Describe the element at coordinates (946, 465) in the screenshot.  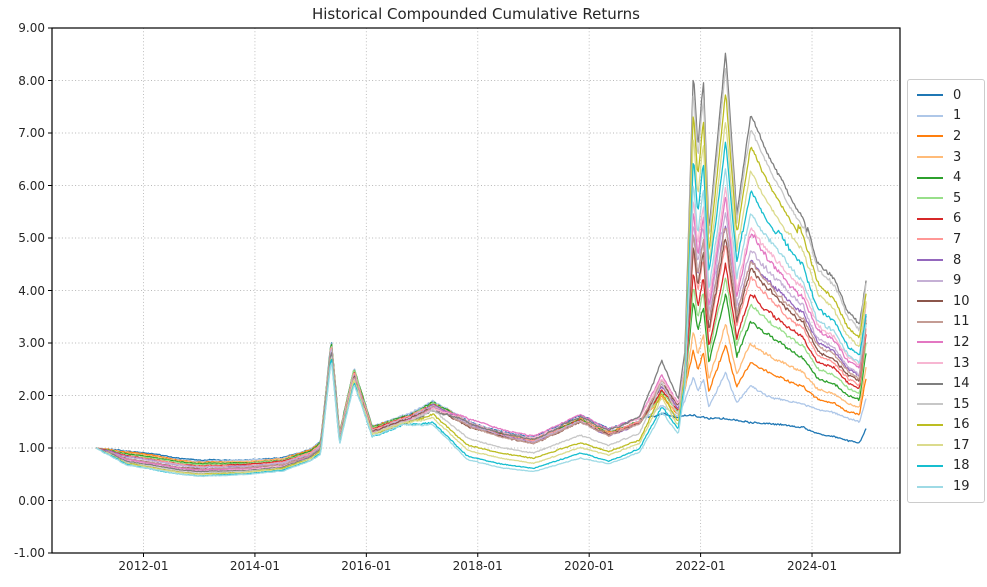
I see `legend-item: 18` at that location.